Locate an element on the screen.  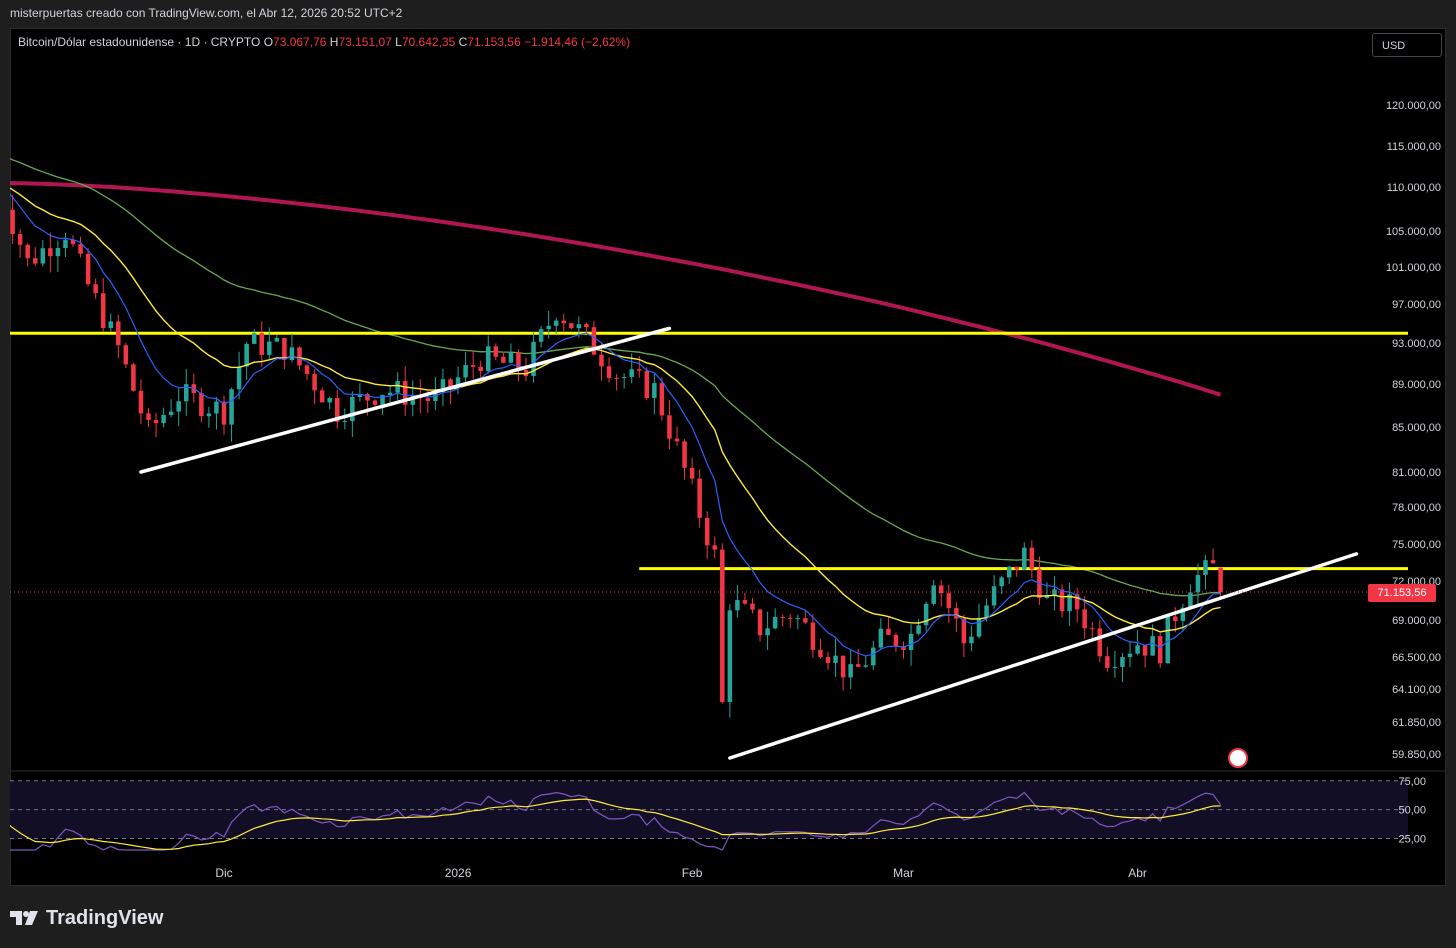
rsi-ma-line is located at coordinates (615, 824).